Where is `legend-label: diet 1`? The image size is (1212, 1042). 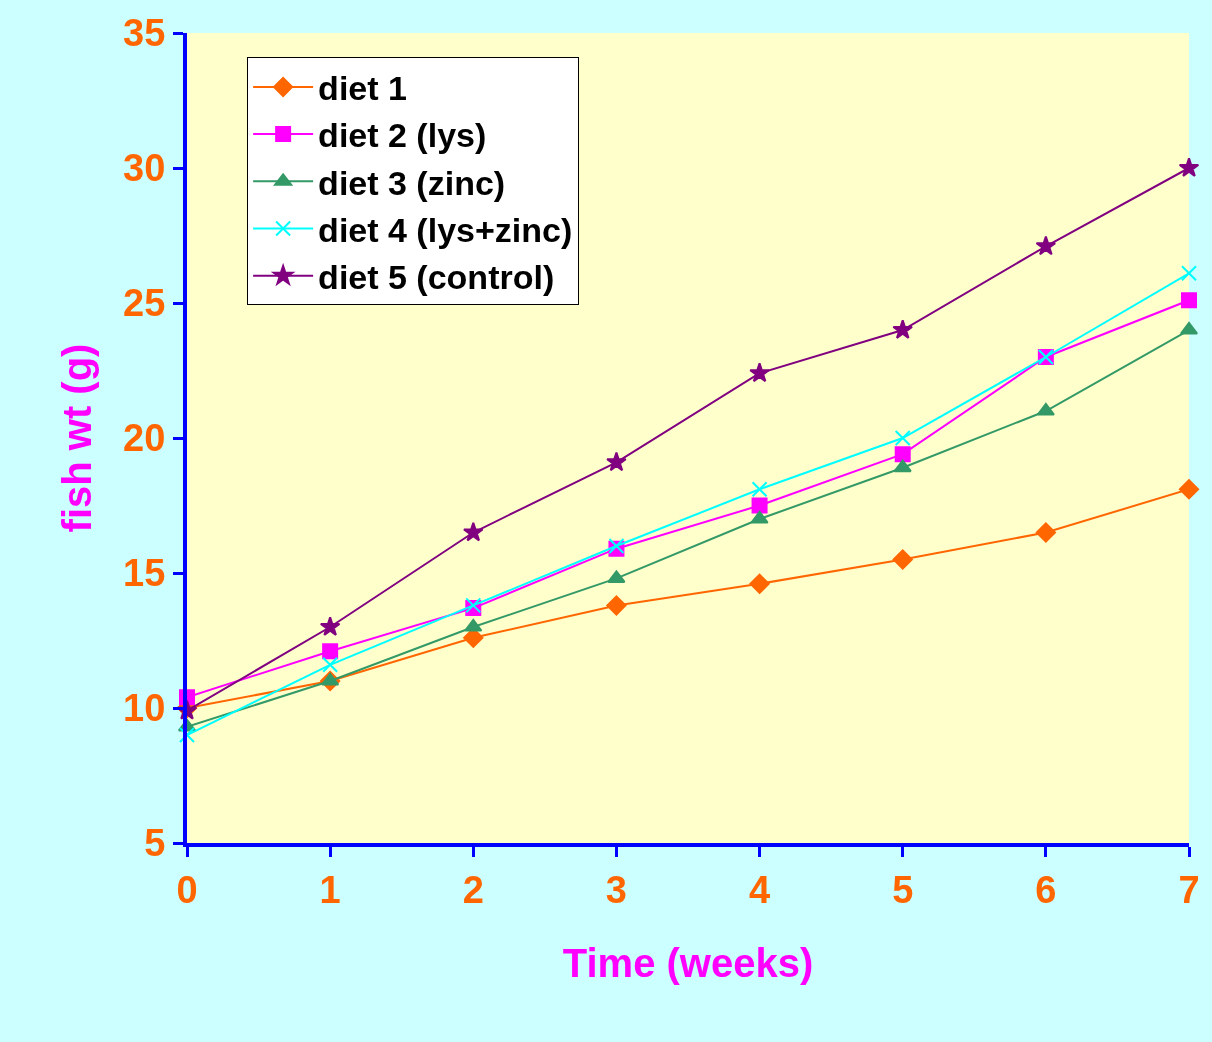
legend-label: diet 1 is located at coordinates (362, 88).